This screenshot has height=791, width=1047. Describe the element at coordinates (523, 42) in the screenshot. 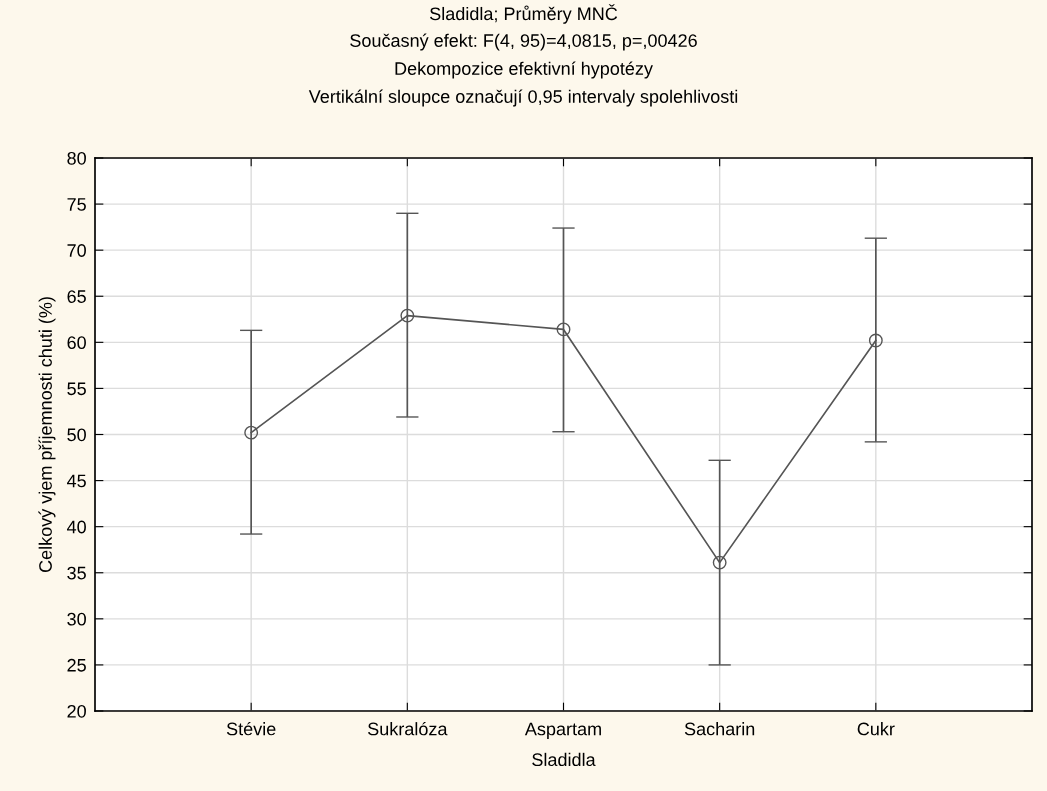

I see `chart-subtitle: Současný efekt: F(4, 95)=4,0815, p=,00426` at that location.